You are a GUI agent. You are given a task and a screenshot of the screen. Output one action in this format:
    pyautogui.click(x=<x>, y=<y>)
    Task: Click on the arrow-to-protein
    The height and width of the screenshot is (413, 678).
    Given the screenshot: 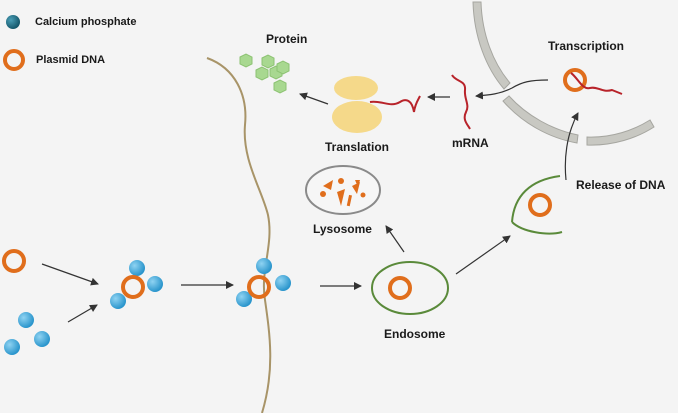 What is the action you would take?
    pyautogui.click(x=314, y=98)
    